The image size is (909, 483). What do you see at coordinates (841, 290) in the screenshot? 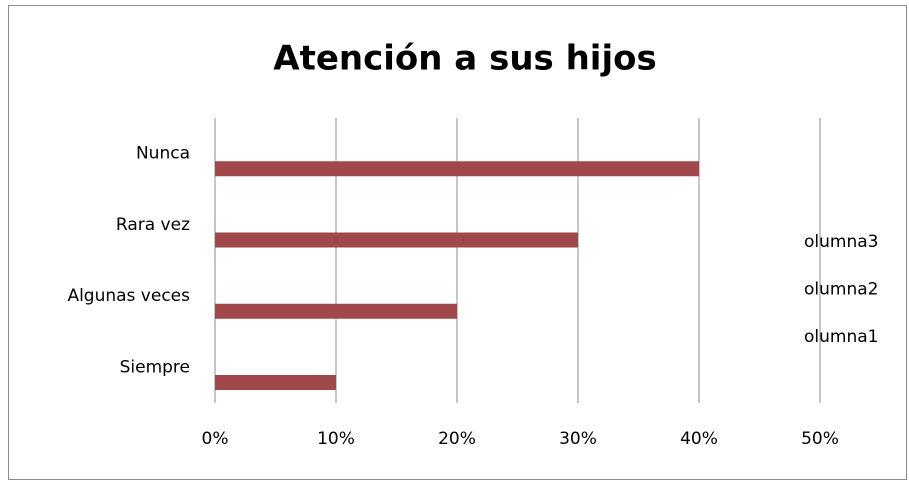
I see `legend-label: olumna2` at bounding box center [841, 290].